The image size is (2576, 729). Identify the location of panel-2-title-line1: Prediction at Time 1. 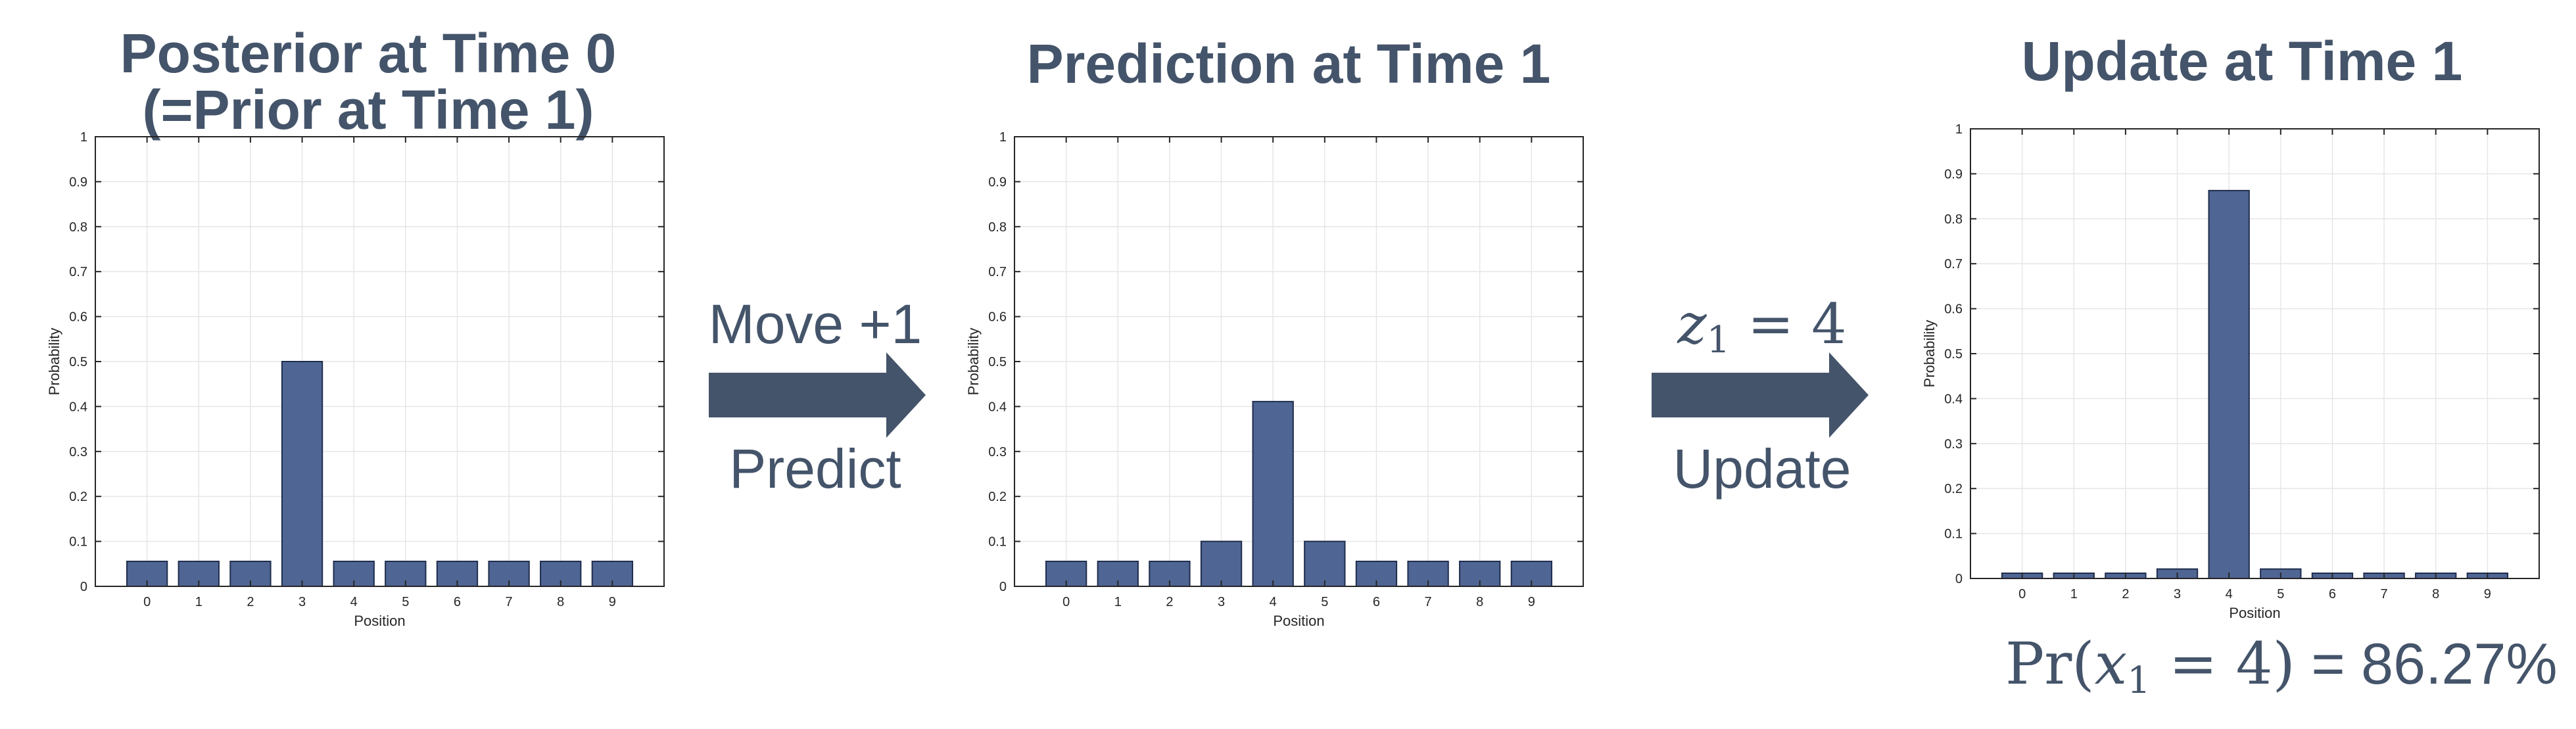
(1289, 64).